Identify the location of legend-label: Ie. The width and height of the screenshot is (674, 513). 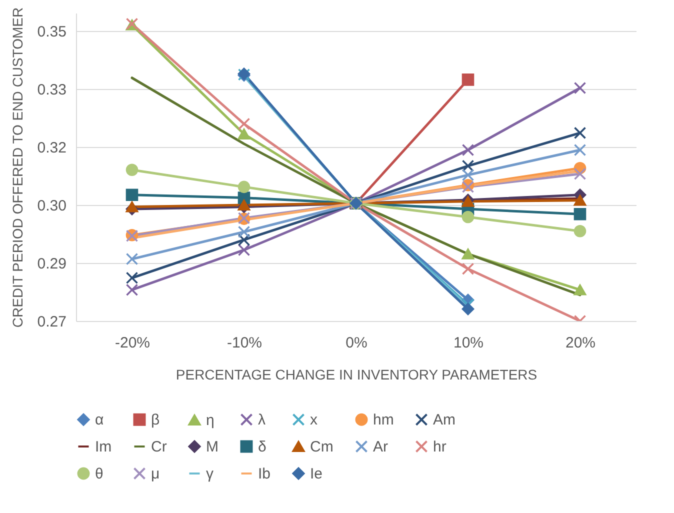
(316, 474).